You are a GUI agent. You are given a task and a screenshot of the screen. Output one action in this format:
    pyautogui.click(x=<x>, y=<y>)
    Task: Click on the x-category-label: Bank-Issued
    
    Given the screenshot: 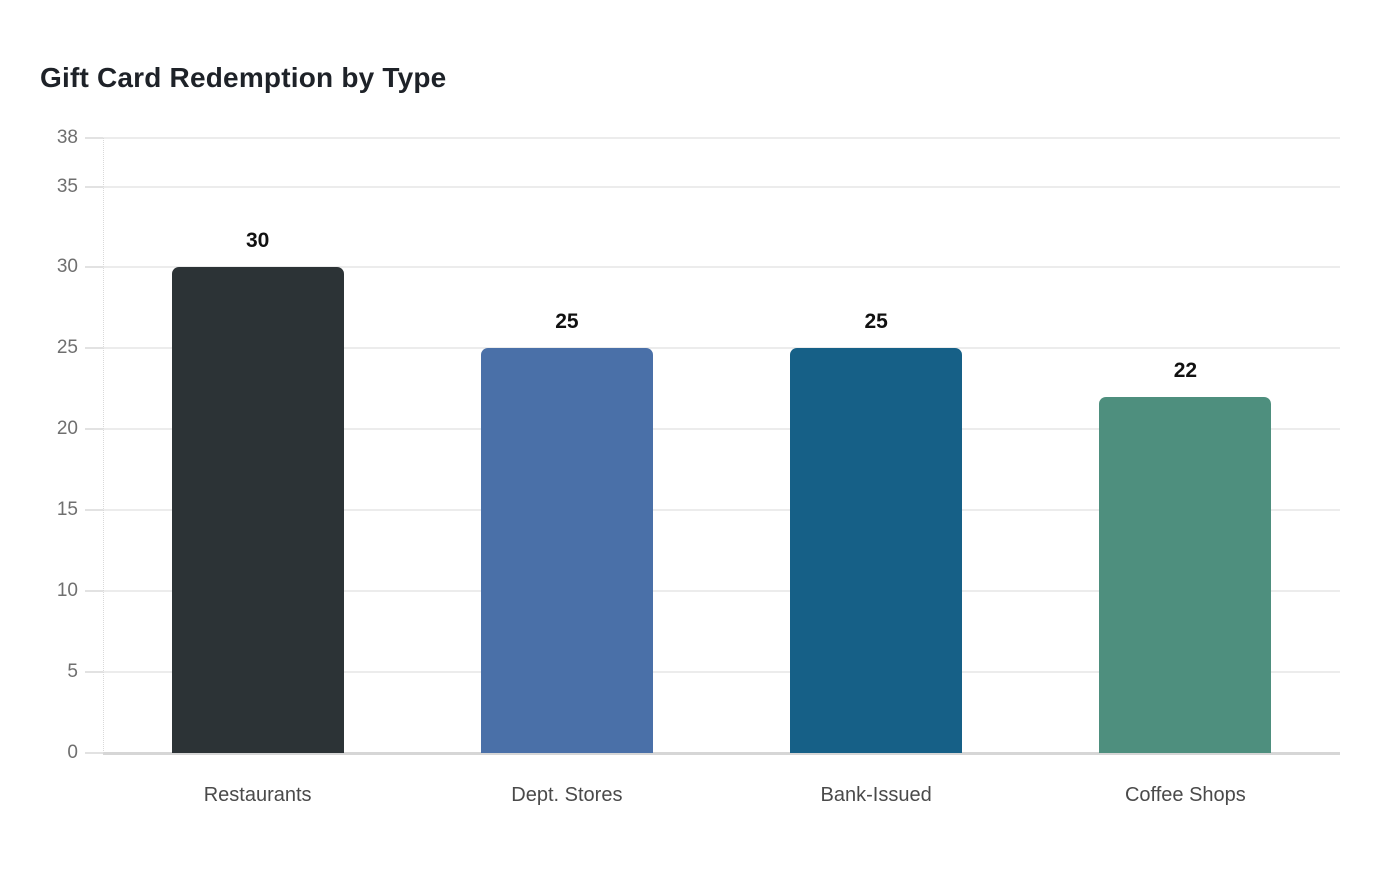 What is the action you would take?
    pyautogui.click(x=876, y=795)
    